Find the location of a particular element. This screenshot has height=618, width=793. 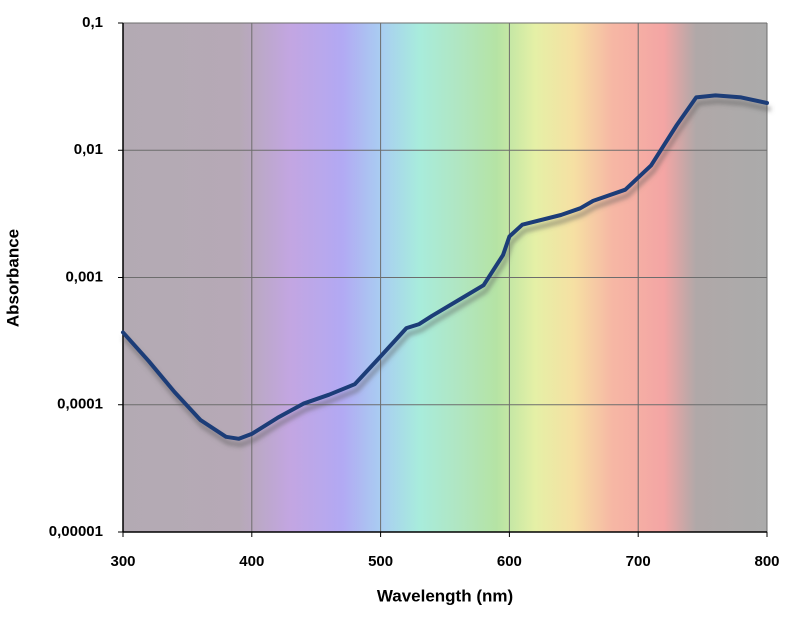

y-axis-title: Absorbance is located at coordinates (12, 278).